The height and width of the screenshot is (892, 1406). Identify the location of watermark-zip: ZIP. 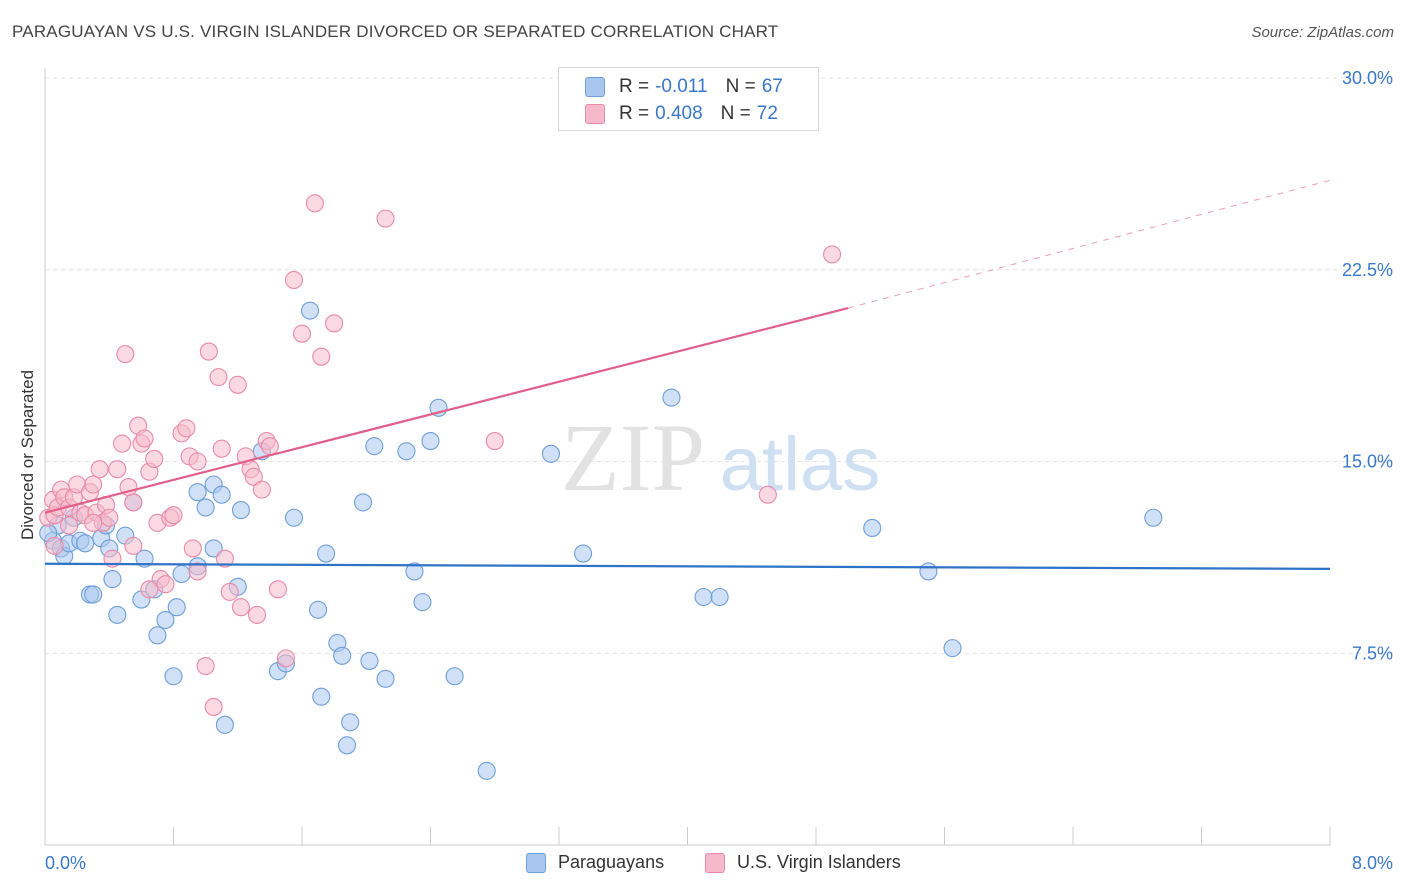
(633, 457).